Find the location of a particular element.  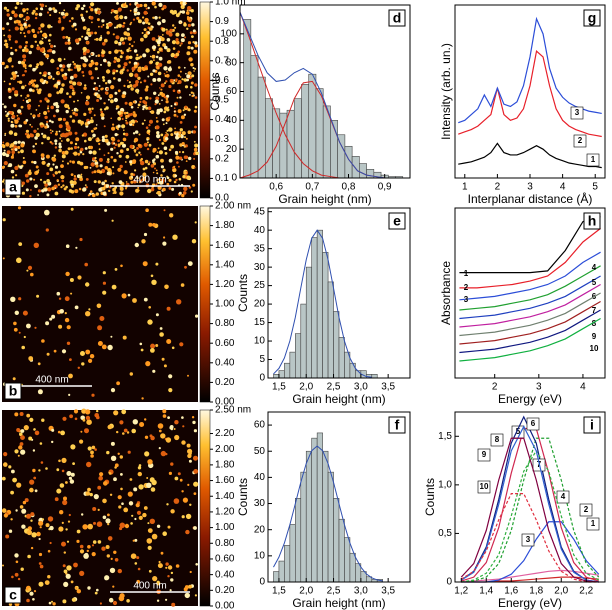

series-label: 5 is located at coordinates (518, 431).